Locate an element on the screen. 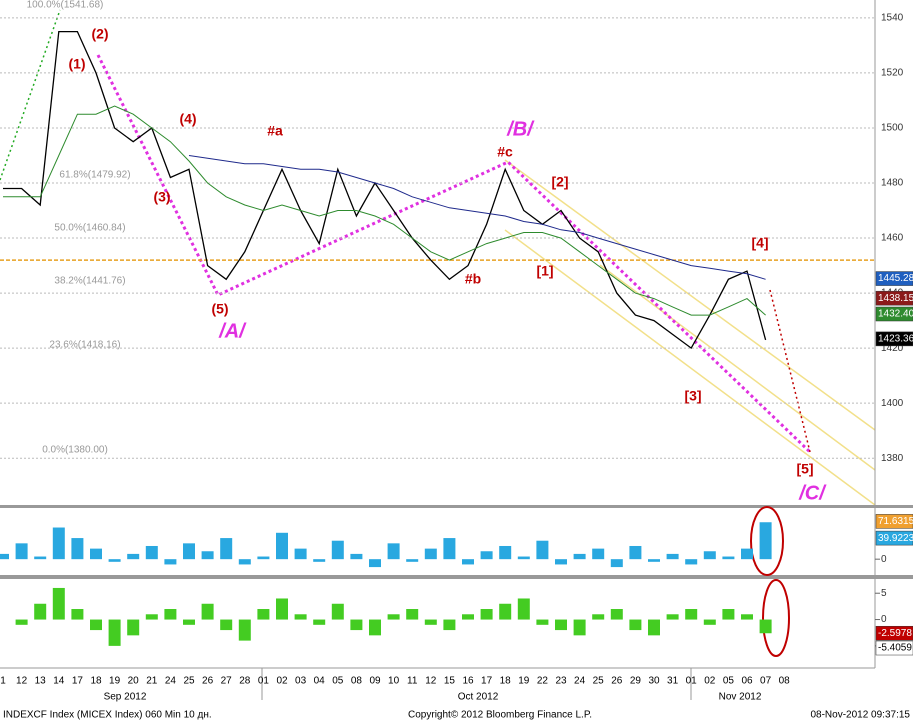  fib-label: 0.0%(1380.00) is located at coordinates (75, 450).